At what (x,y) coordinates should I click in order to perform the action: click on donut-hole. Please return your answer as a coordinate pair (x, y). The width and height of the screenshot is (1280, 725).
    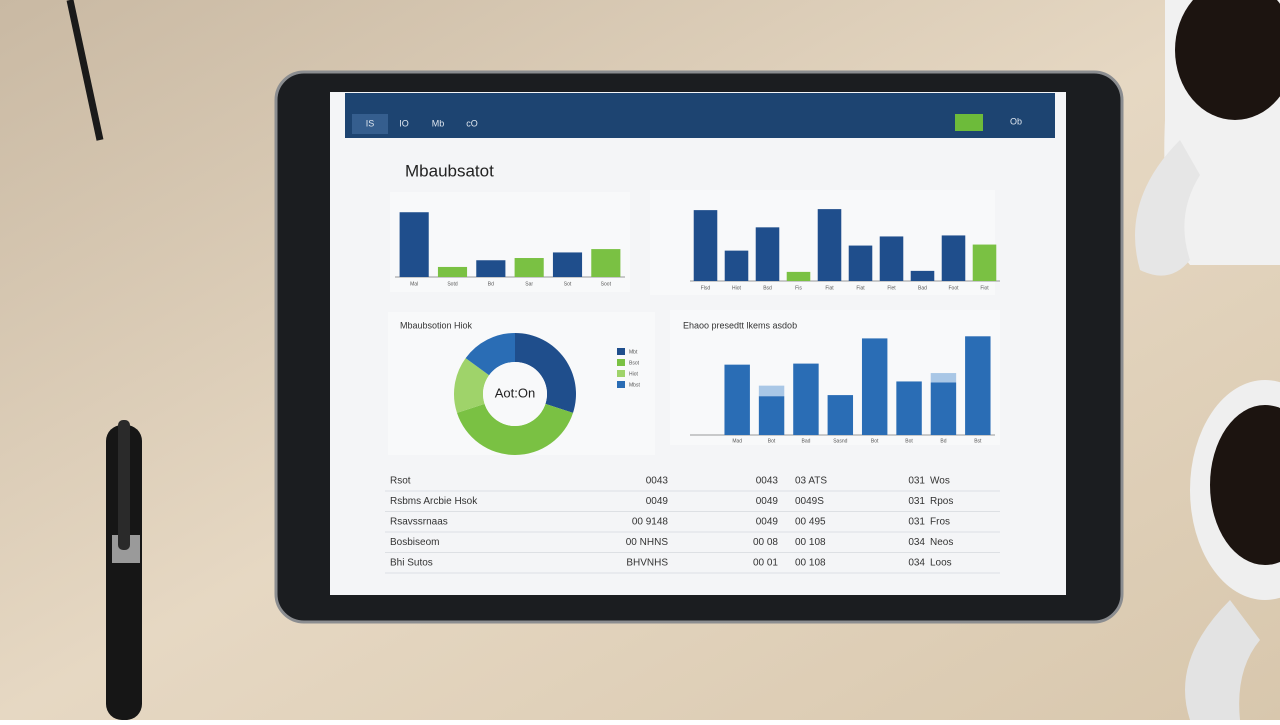
    Looking at the image, I should click on (515, 394).